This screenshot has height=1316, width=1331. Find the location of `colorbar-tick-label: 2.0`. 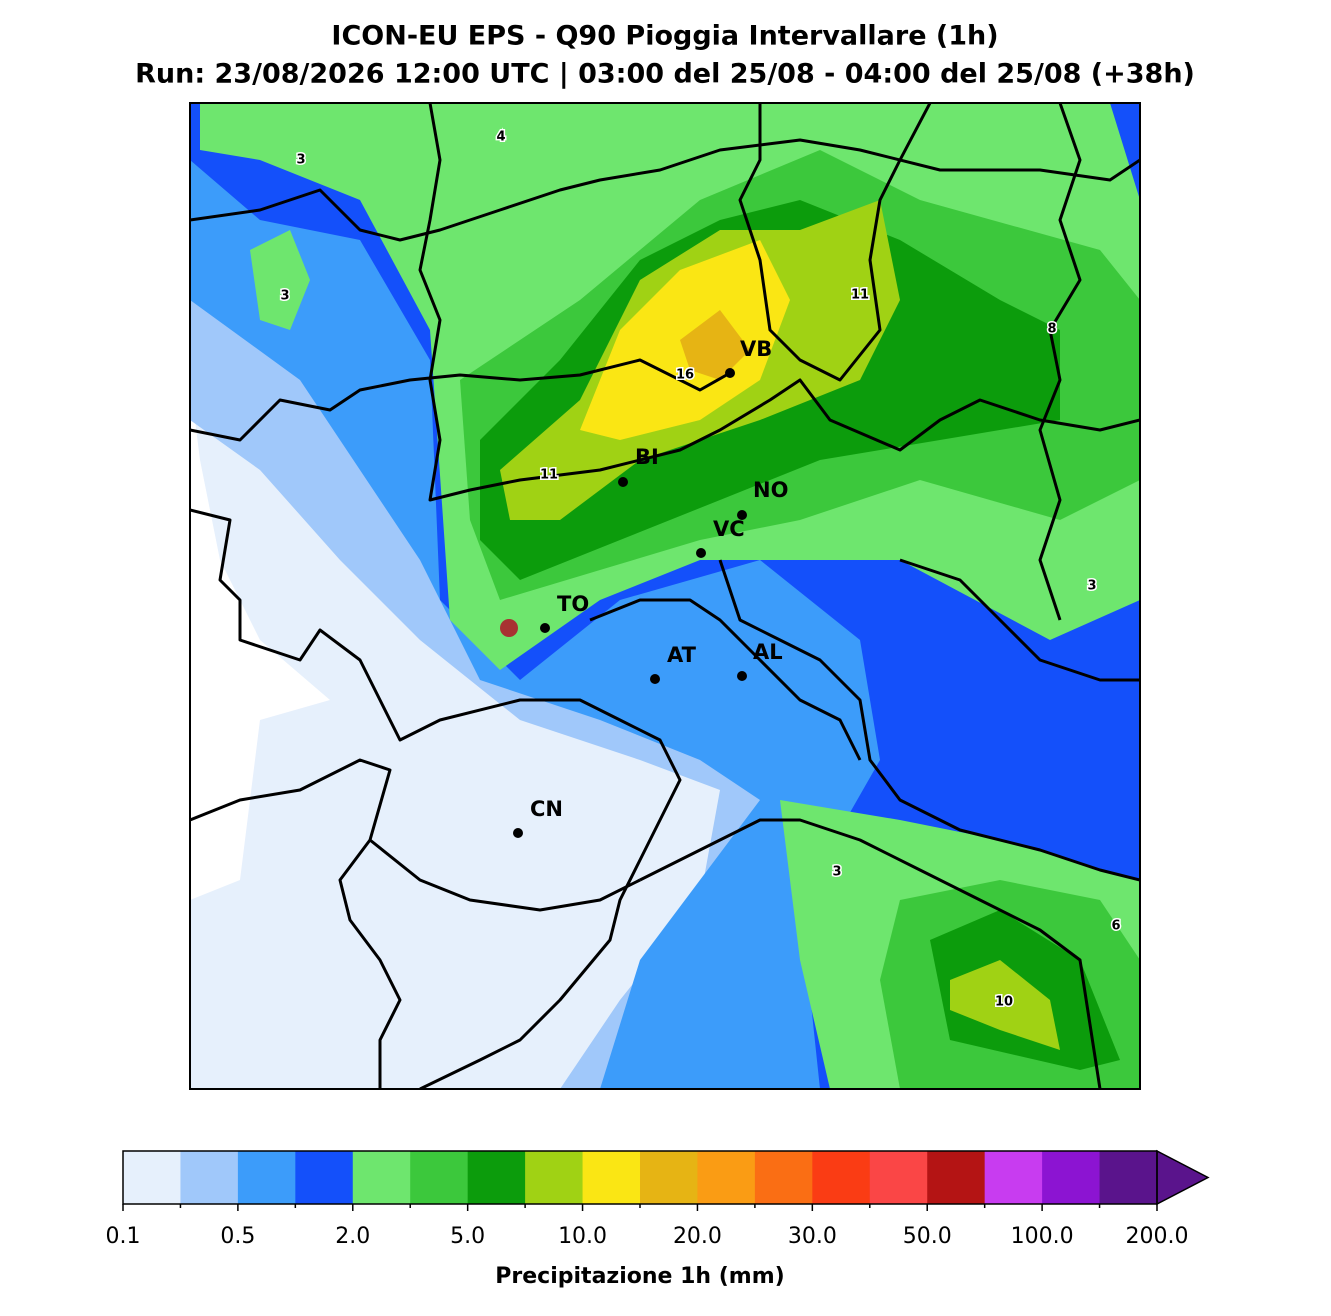

colorbar-tick-label: 2.0 is located at coordinates (352, 1236).